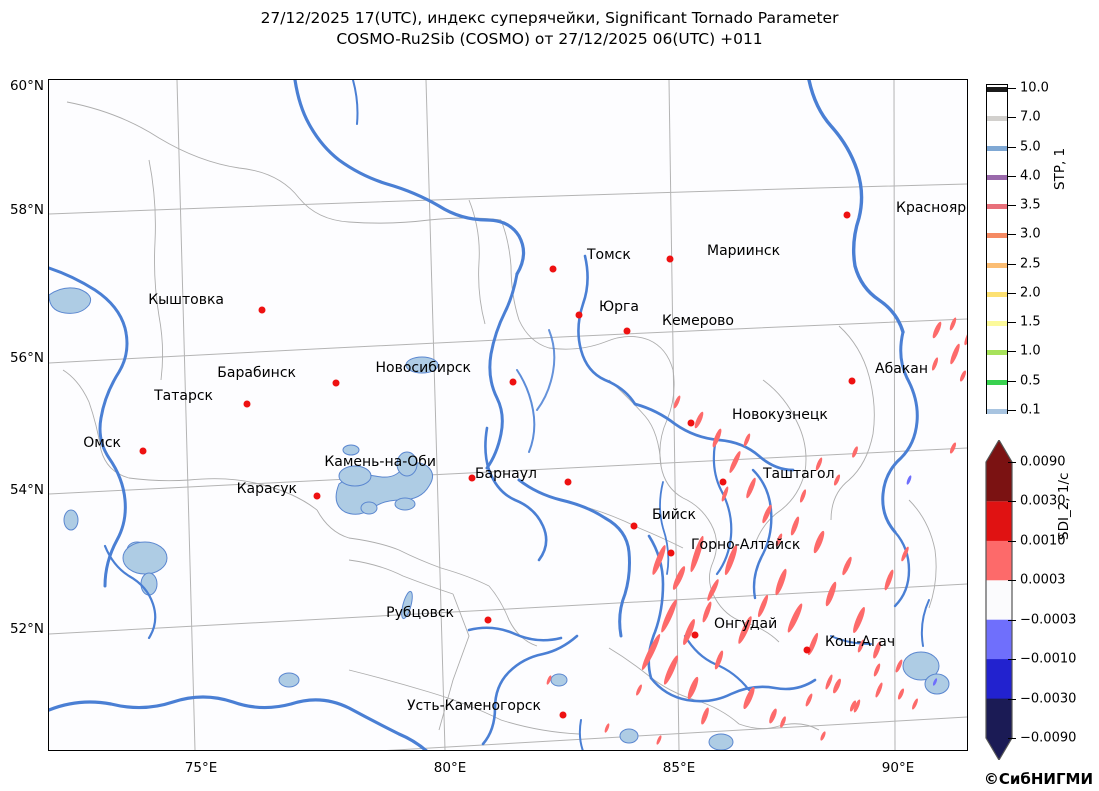  Describe the element at coordinates (1030, 410) in the screenshot. I see `colorbar-stp-label: 0.1` at that location.